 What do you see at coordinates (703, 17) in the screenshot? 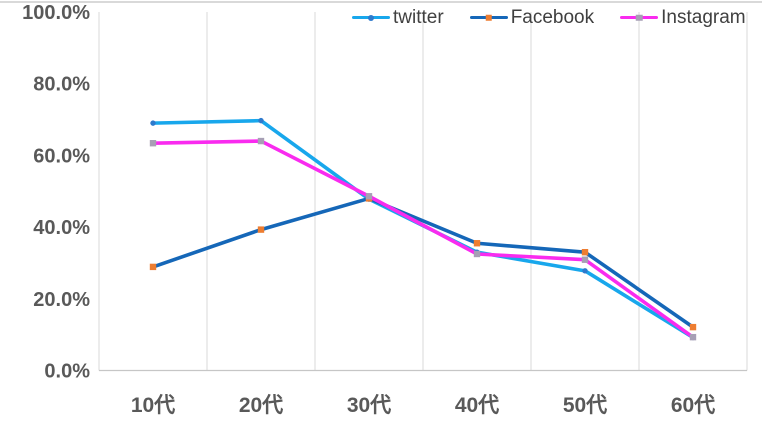
I see `legend-label: Instagram` at bounding box center [703, 17].